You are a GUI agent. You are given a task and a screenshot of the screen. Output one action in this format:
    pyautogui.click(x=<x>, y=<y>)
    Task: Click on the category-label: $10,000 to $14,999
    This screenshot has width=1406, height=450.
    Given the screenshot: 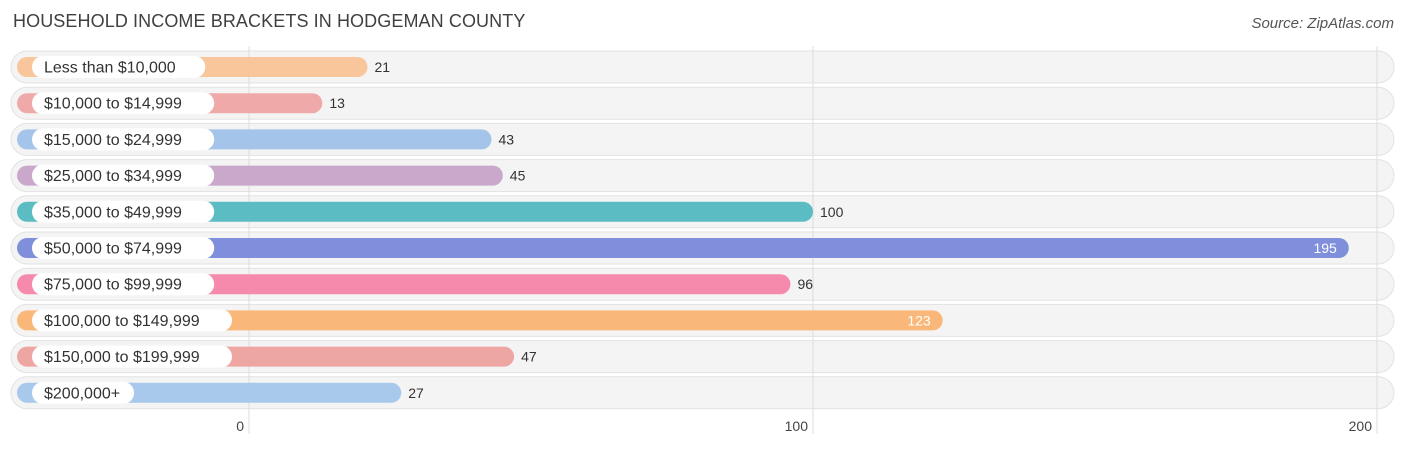 What is the action you would take?
    pyautogui.click(x=113, y=104)
    